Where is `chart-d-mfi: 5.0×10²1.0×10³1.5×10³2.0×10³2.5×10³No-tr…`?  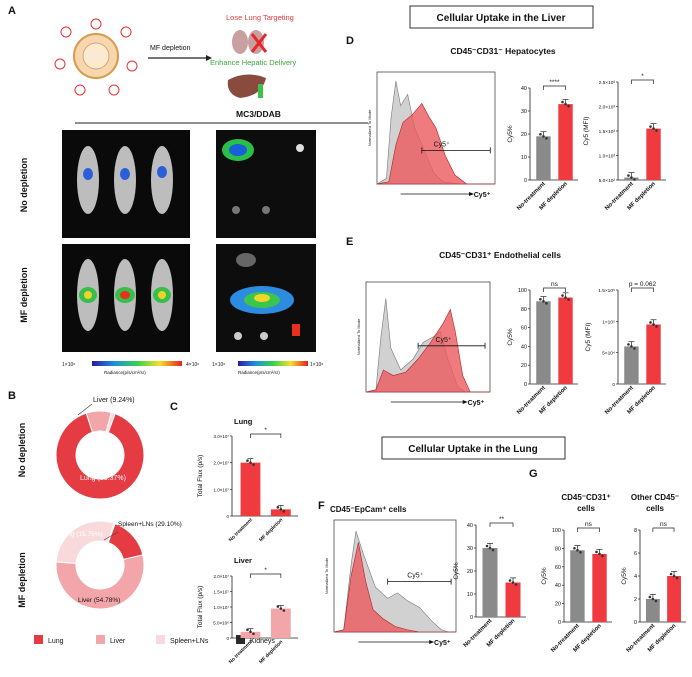 chart-d-mfi: 5.0×10²1.0×10³1.5×10³2.0×10³2.5×10³No-tr… is located at coordinates (624, 142).